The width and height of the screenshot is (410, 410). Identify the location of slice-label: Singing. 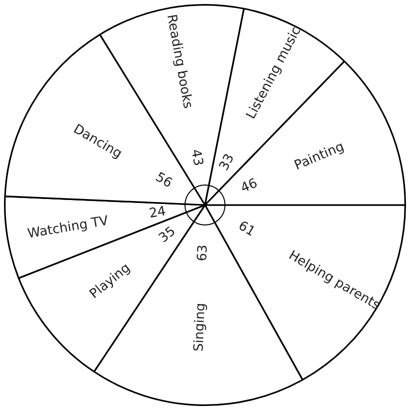
(200, 327).